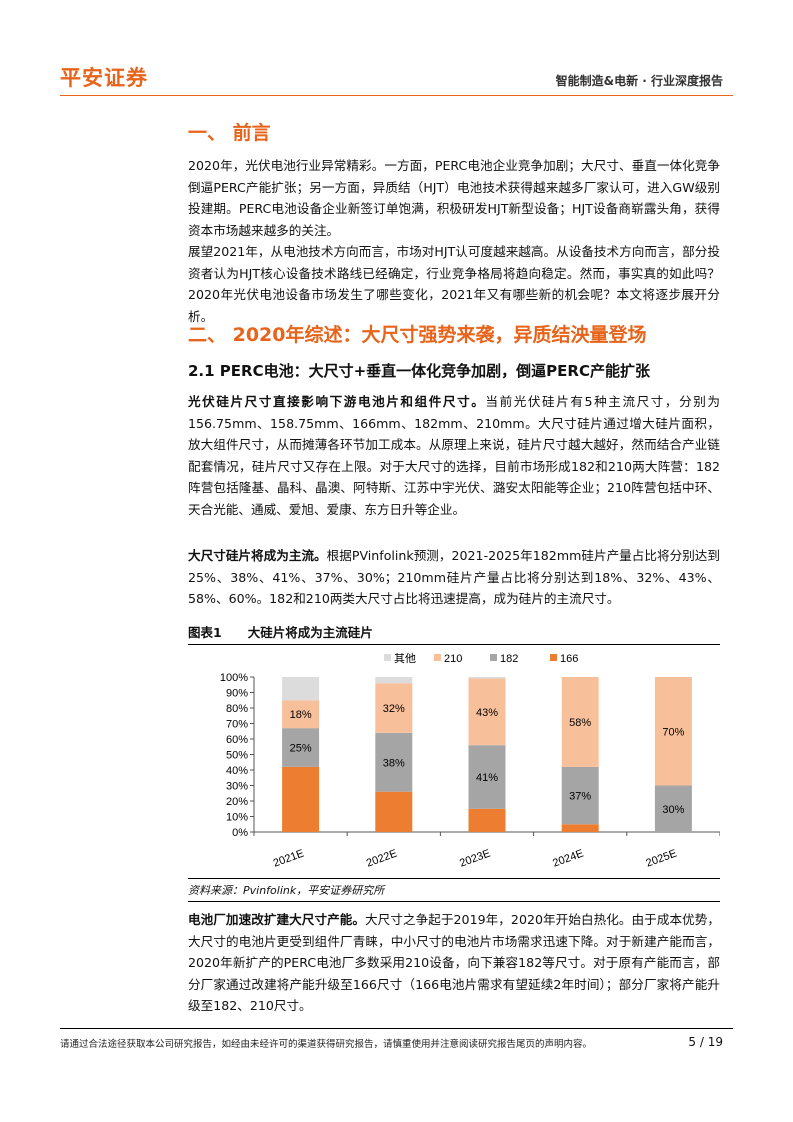 Image resolution: width=793 pixels, height=1122 pixels. What do you see at coordinates (301, 799) in the screenshot?
I see `bar-segment-166-2021E` at bounding box center [301, 799].